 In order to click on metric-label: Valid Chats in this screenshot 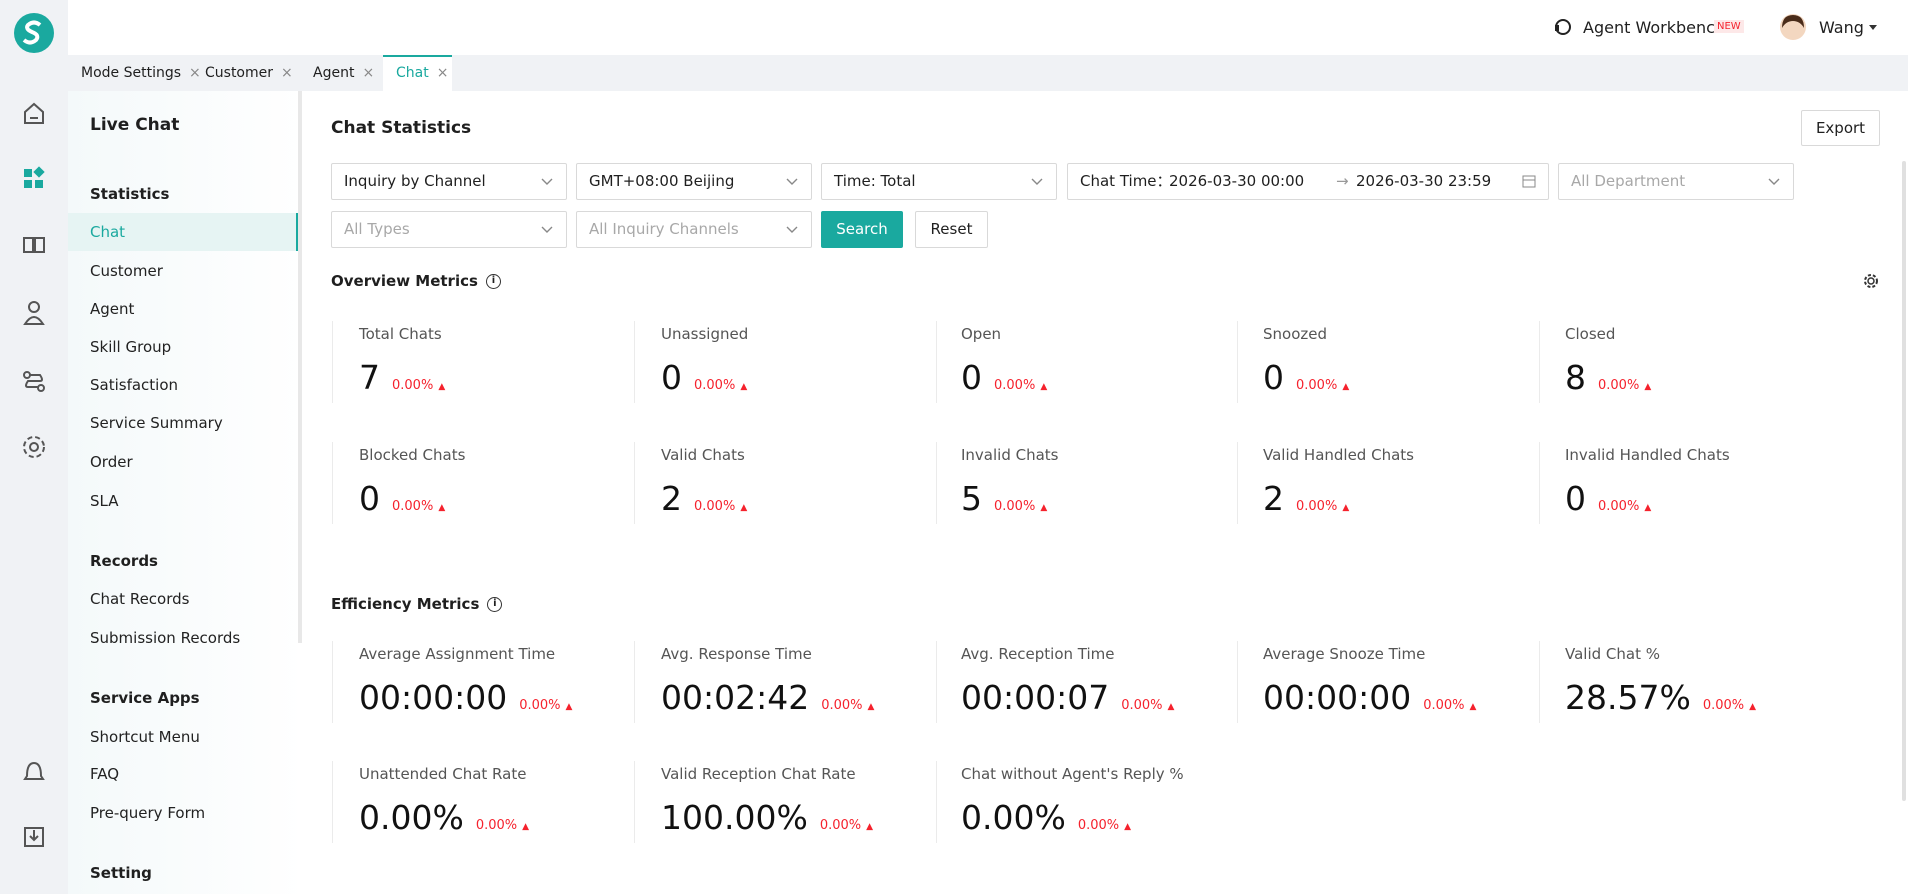, I will do `click(703, 455)`.